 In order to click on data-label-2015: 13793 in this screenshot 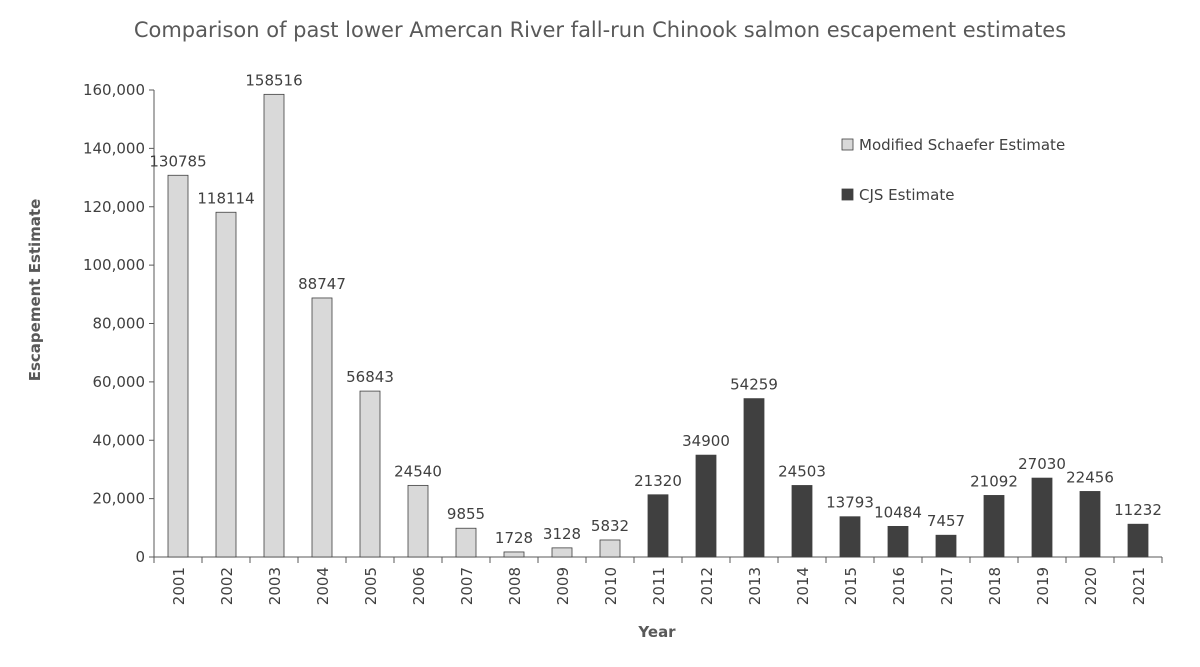, I will do `click(850, 503)`.